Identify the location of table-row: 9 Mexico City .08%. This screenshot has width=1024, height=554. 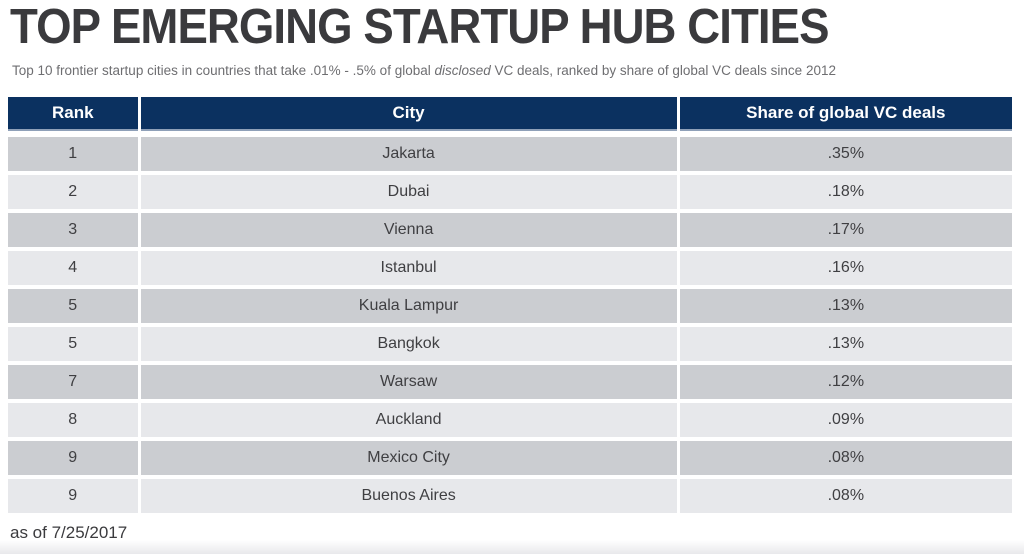
(510, 458).